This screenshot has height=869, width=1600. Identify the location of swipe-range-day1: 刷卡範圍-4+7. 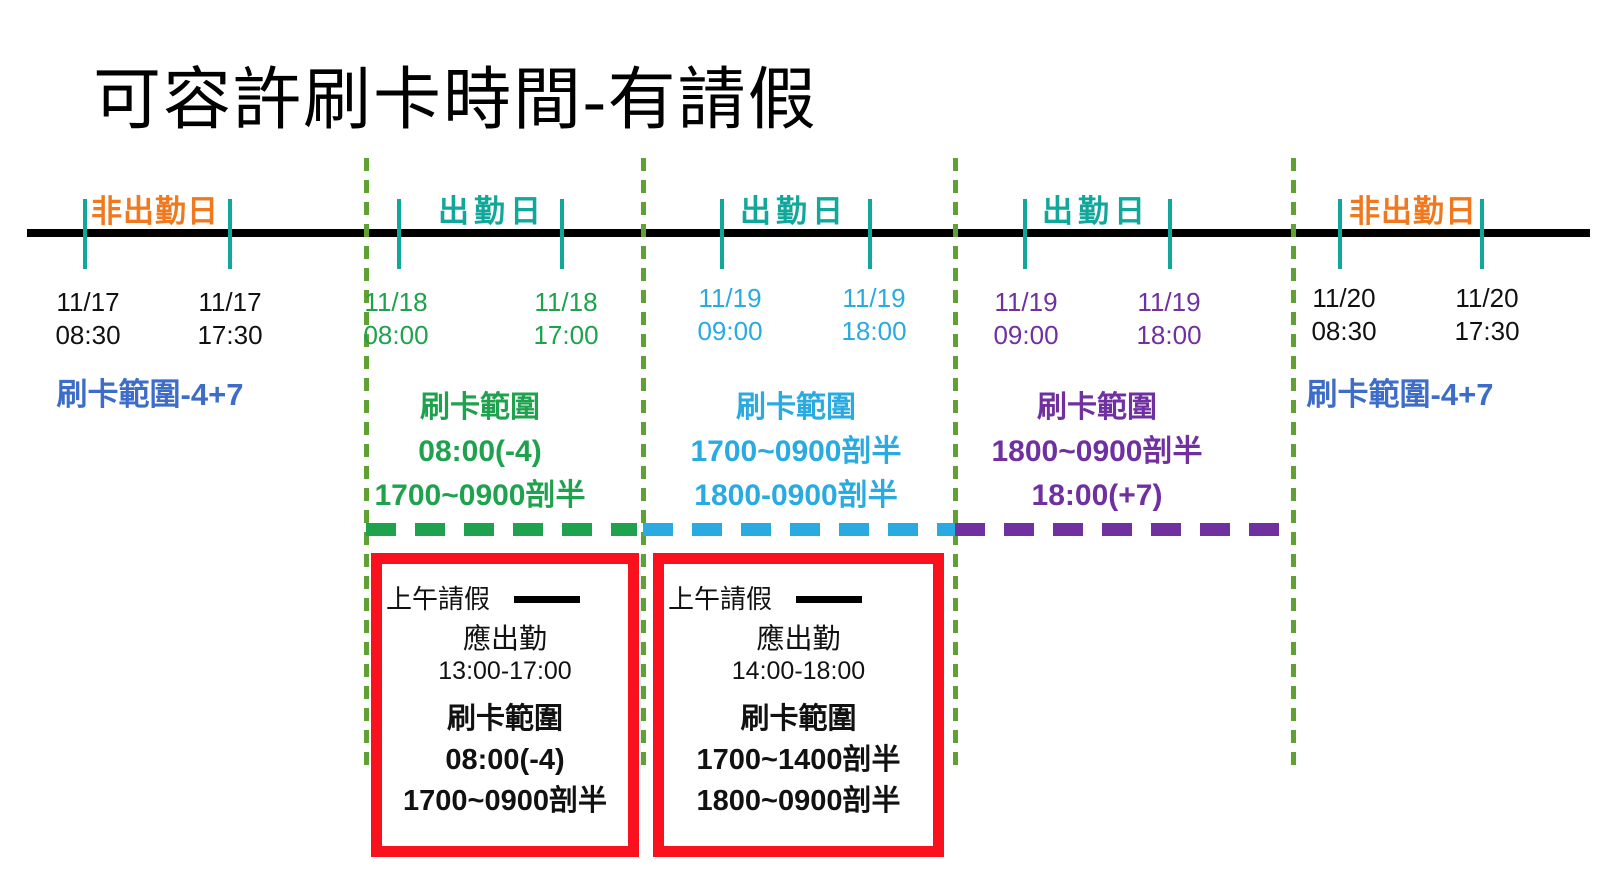
(150, 395).